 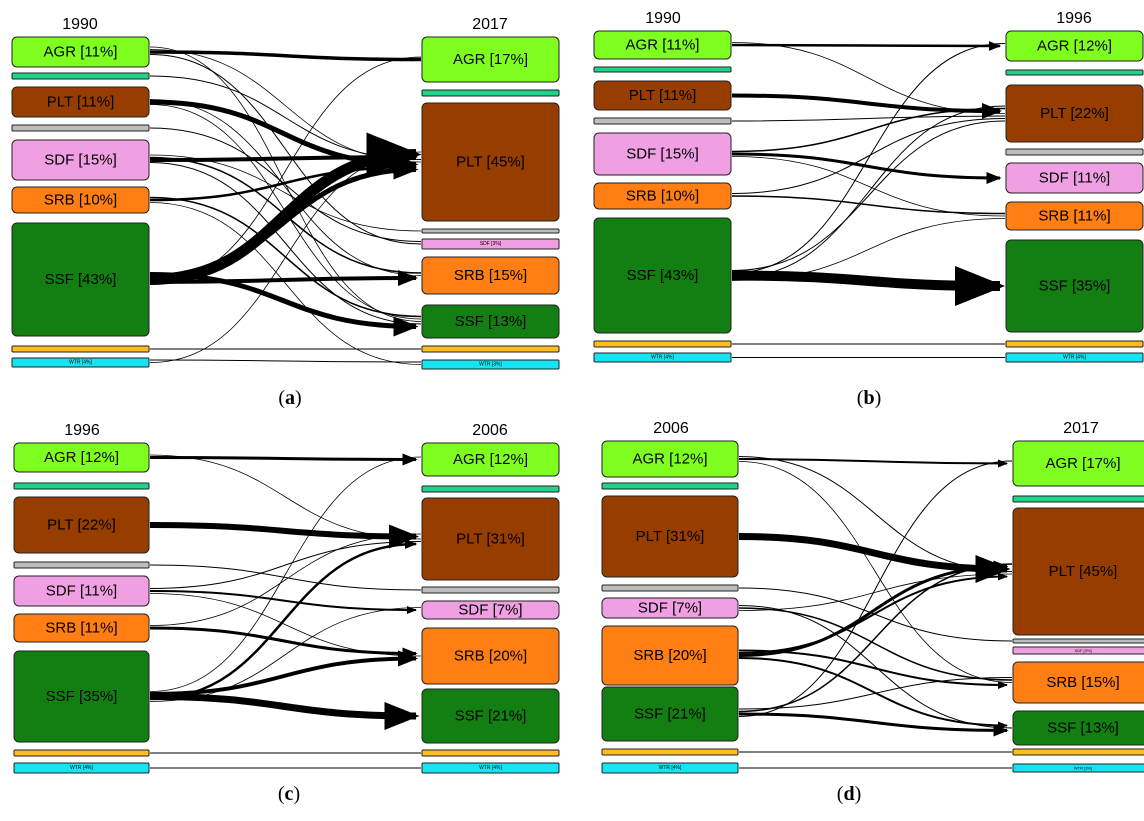 I want to click on panel-caption: (b), so click(x=869, y=398).